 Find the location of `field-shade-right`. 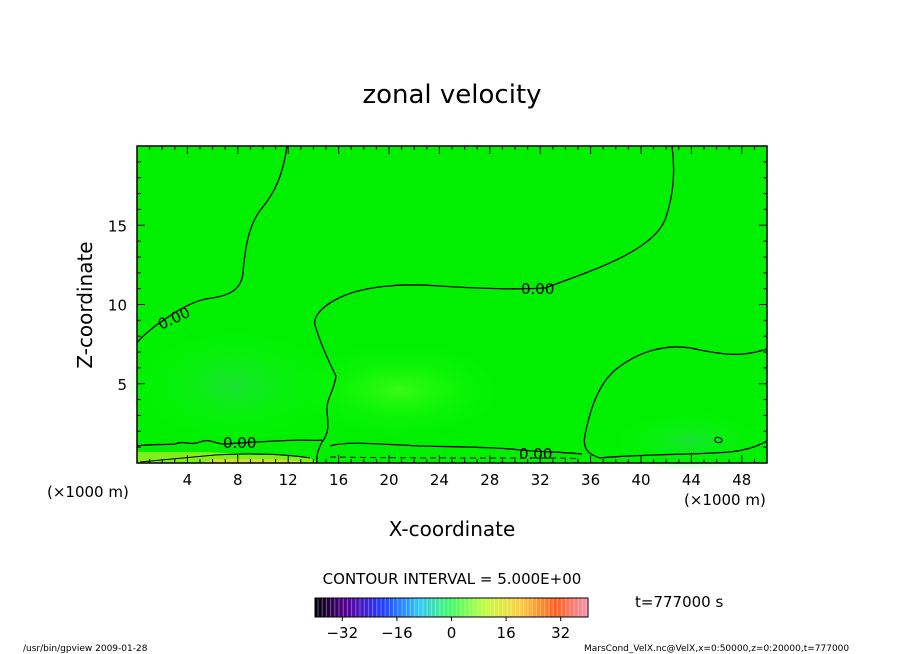

field-shade-right is located at coordinates (690, 440).